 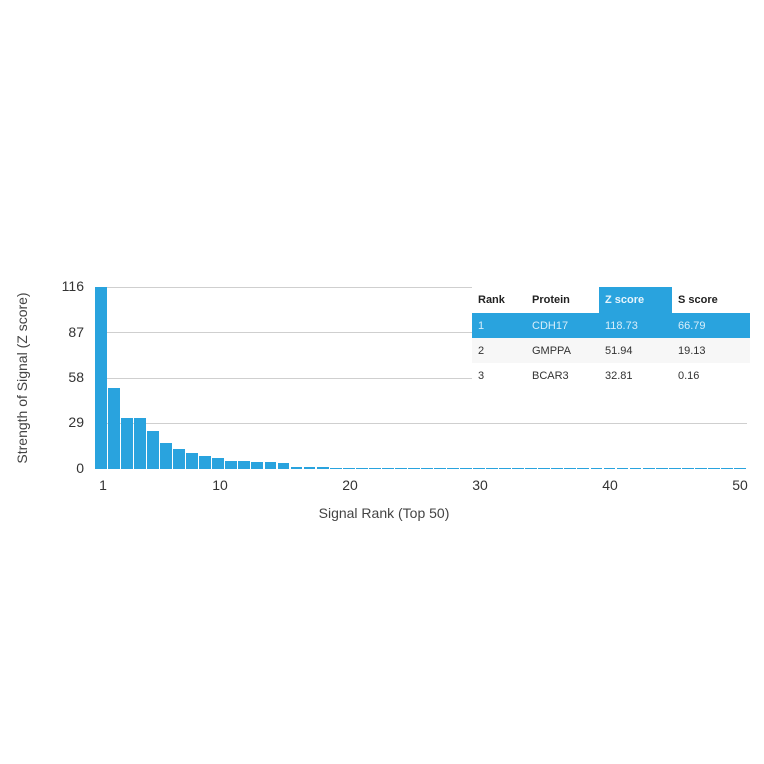 What do you see at coordinates (384, 513) in the screenshot?
I see `x-axis-label: Signal Rank (Top 50)` at bounding box center [384, 513].